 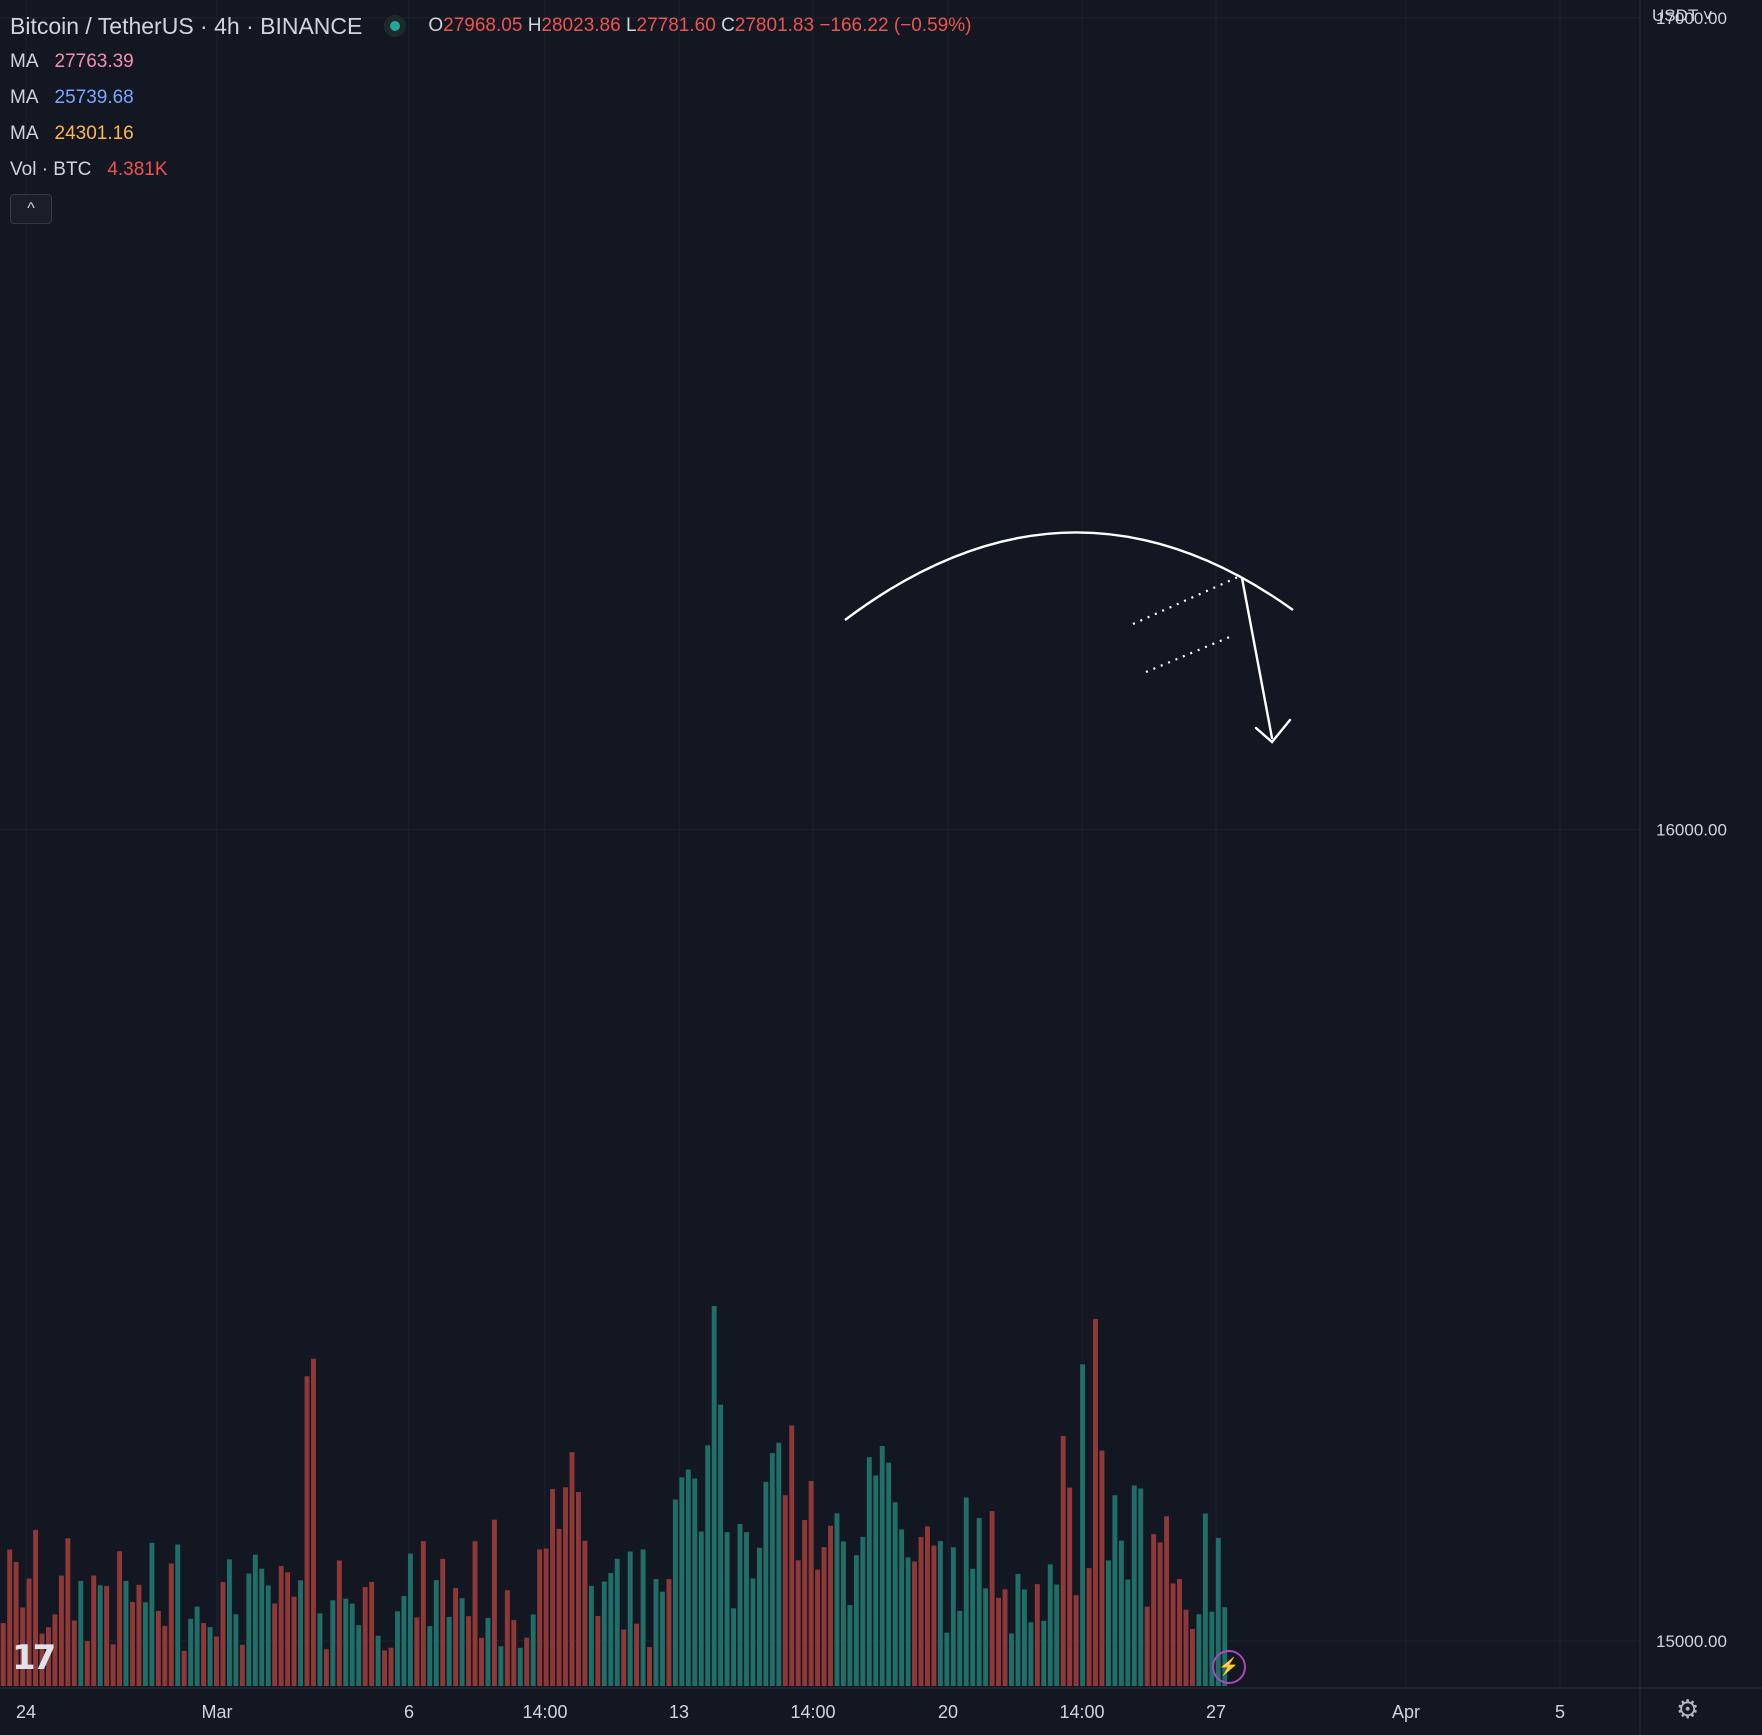 What do you see at coordinates (948, 1712) in the screenshot?
I see `time-tick-label: 20` at bounding box center [948, 1712].